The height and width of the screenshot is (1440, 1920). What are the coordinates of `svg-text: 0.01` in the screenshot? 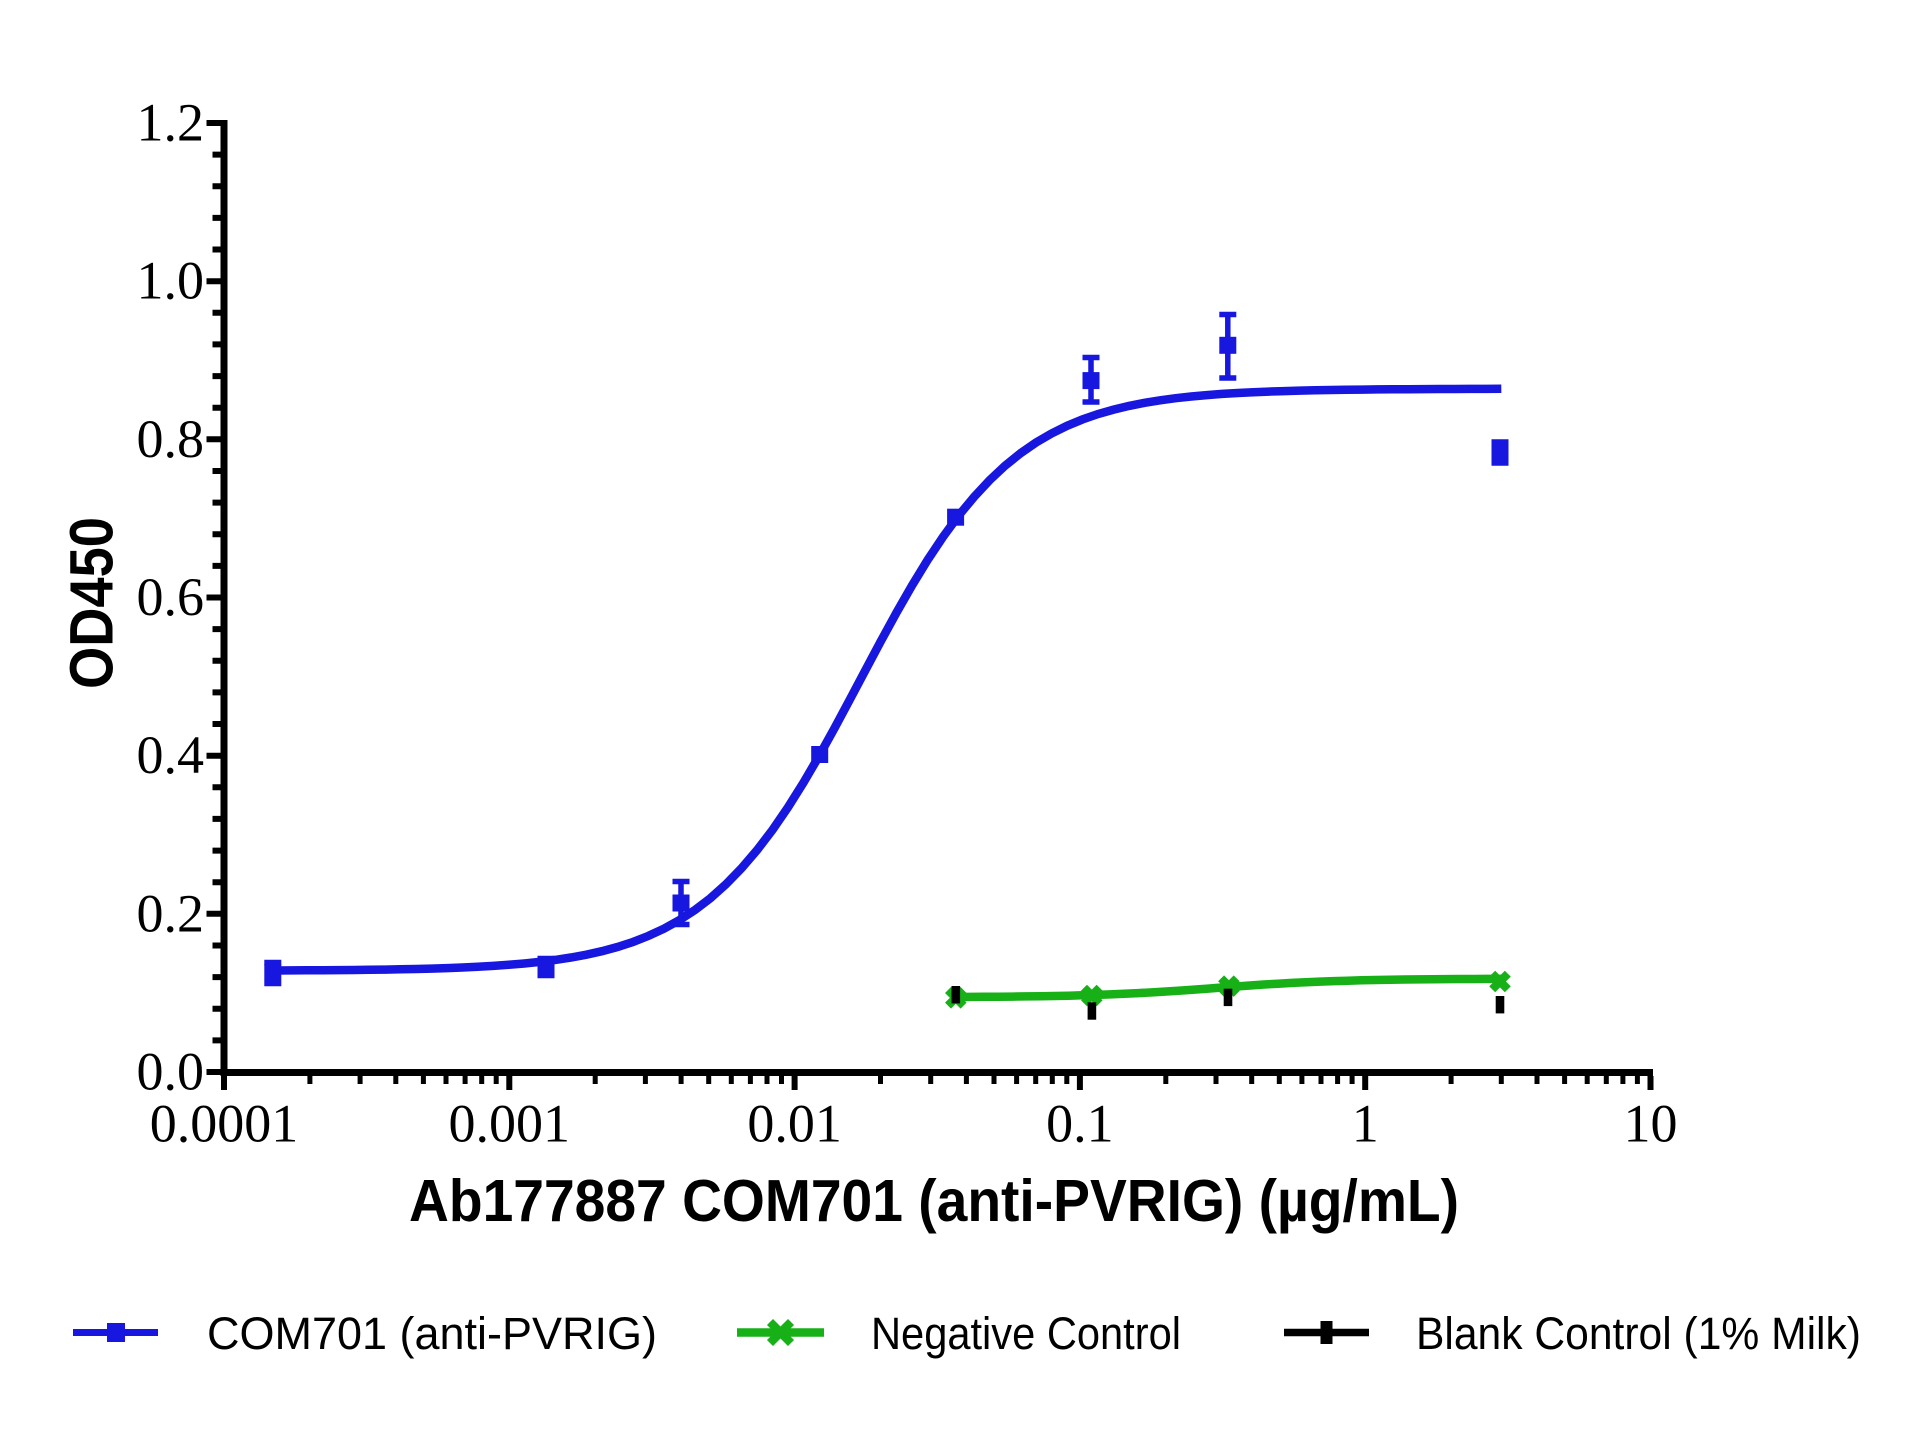 It's located at (794, 1124).